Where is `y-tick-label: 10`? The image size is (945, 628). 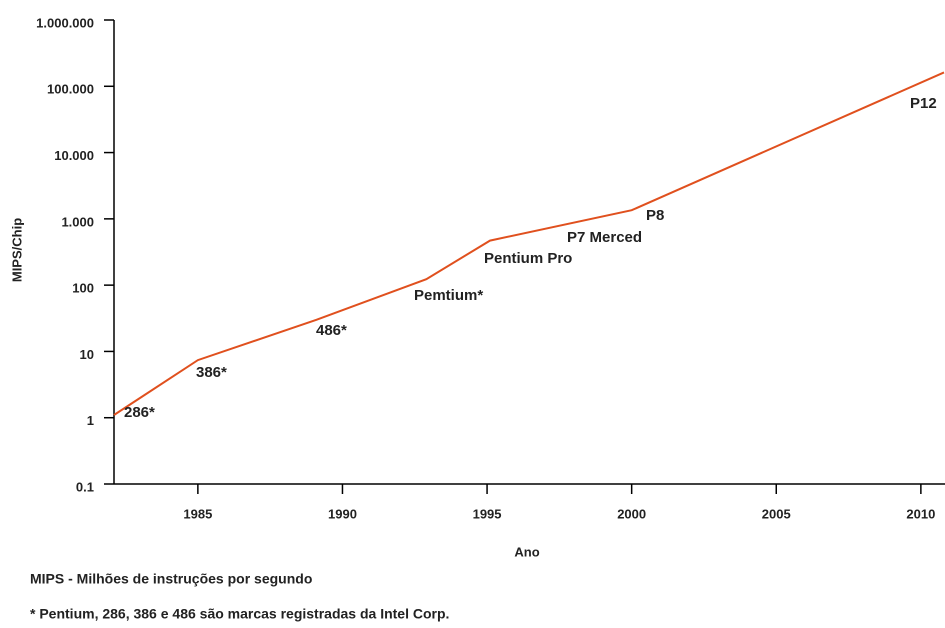
y-tick-label: 10 is located at coordinates (87, 354).